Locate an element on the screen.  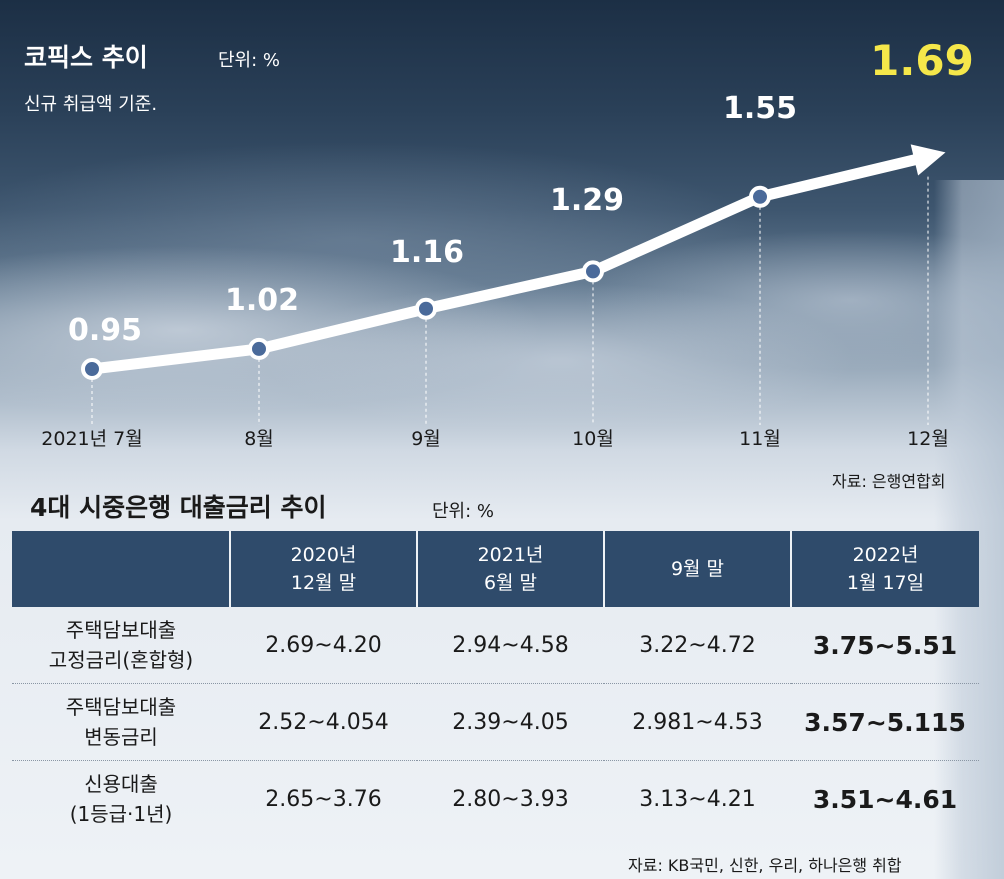
value-label: 1.02 is located at coordinates (262, 300).